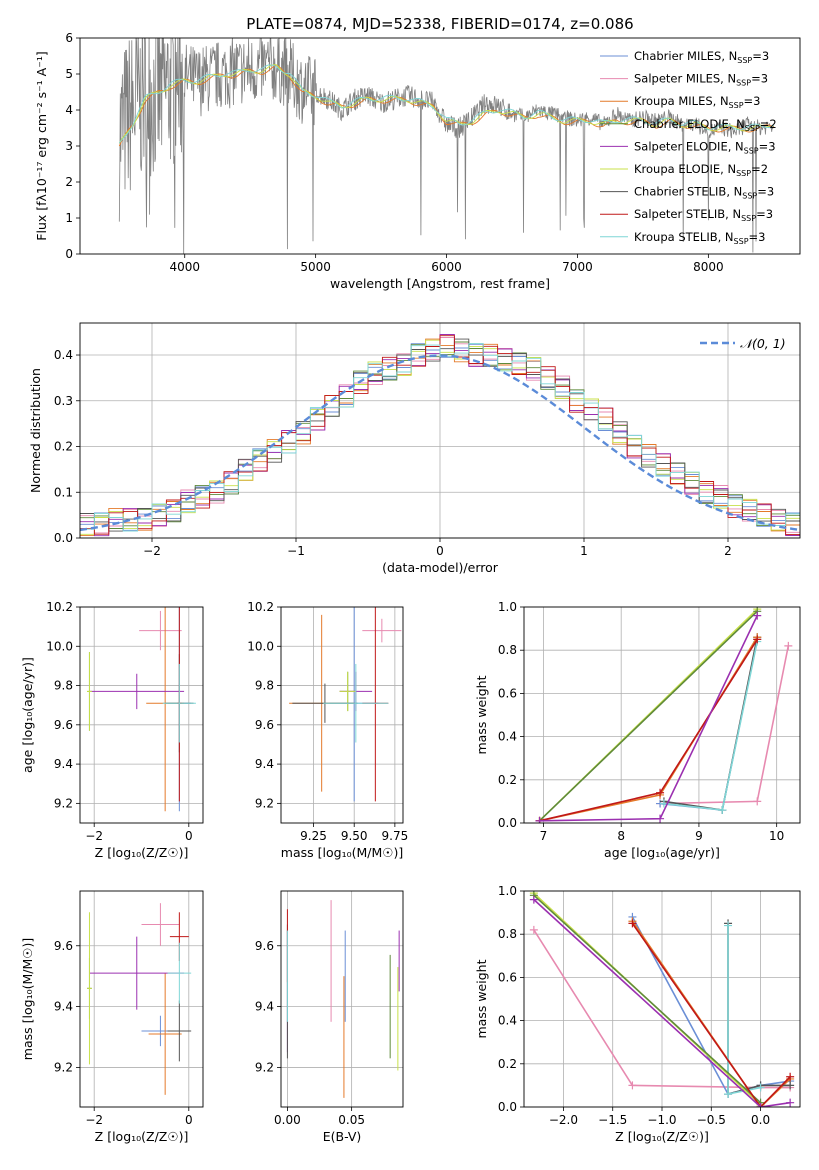 The height and width of the screenshot is (1170, 819). Describe the element at coordinates (165, 1034) in the screenshot. I see `errorbar-point-kroupa_miles` at that location.